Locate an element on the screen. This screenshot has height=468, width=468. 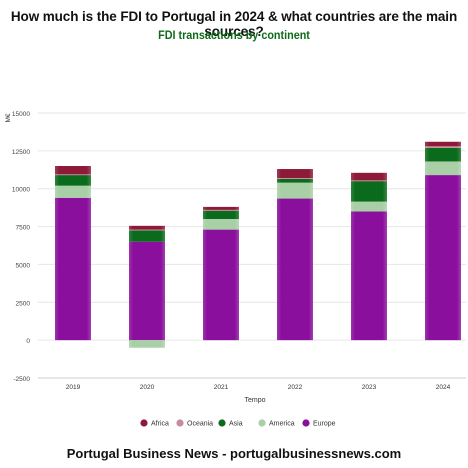
bar-america-2021 is located at coordinates (221, 224).